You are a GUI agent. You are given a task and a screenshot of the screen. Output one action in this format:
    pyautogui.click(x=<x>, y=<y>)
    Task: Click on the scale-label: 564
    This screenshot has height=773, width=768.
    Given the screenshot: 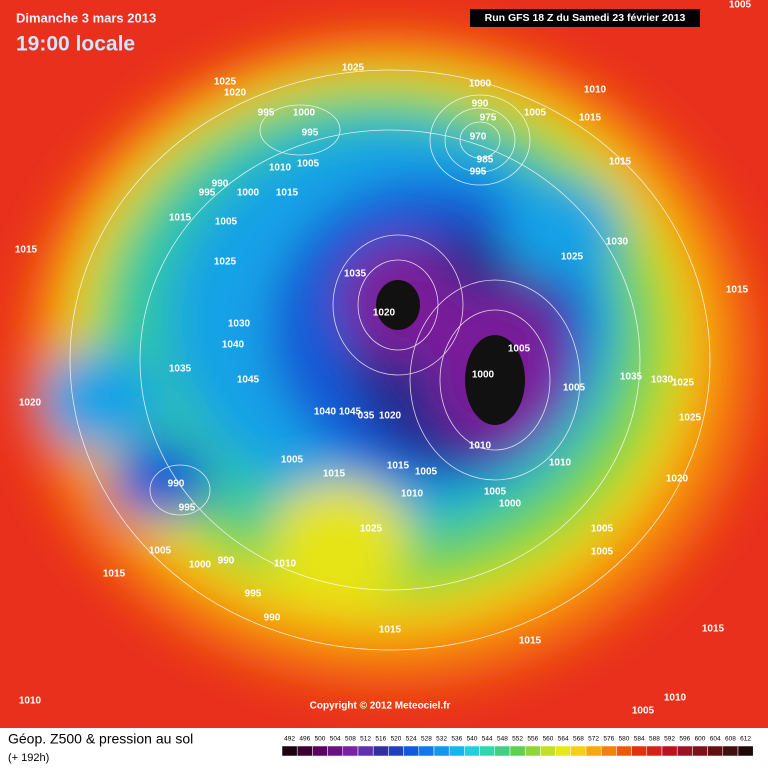 What is the action you would take?
    pyautogui.click(x=563, y=739)
    